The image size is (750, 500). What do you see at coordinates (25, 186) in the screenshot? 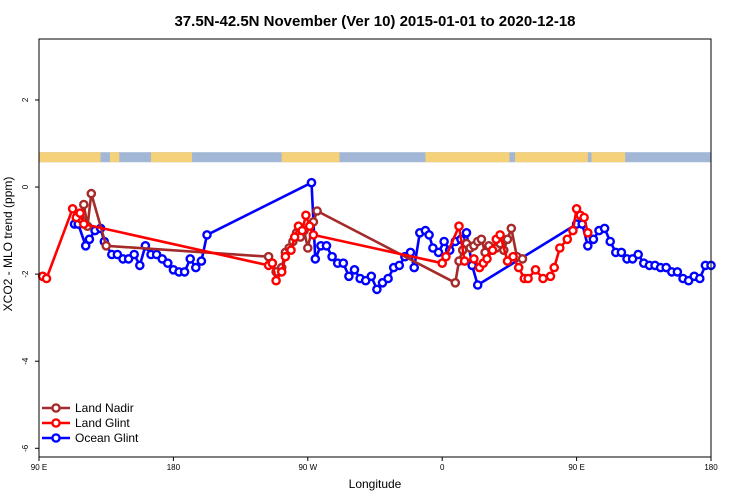
I see `y-tick-label: 0` at bounding box center [25, 186].